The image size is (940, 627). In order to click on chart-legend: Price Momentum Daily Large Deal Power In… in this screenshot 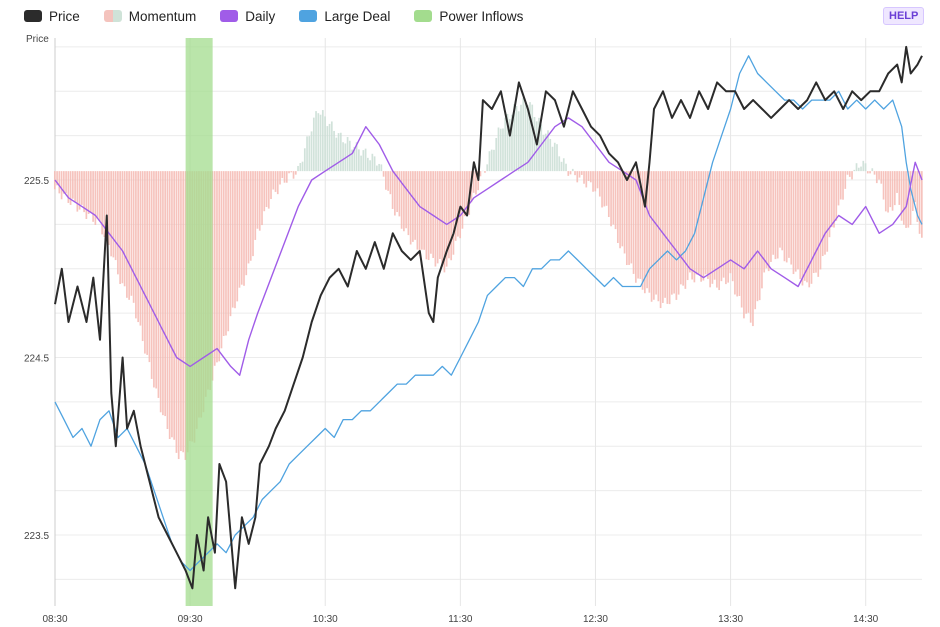, I will do `click(261, 16)`.